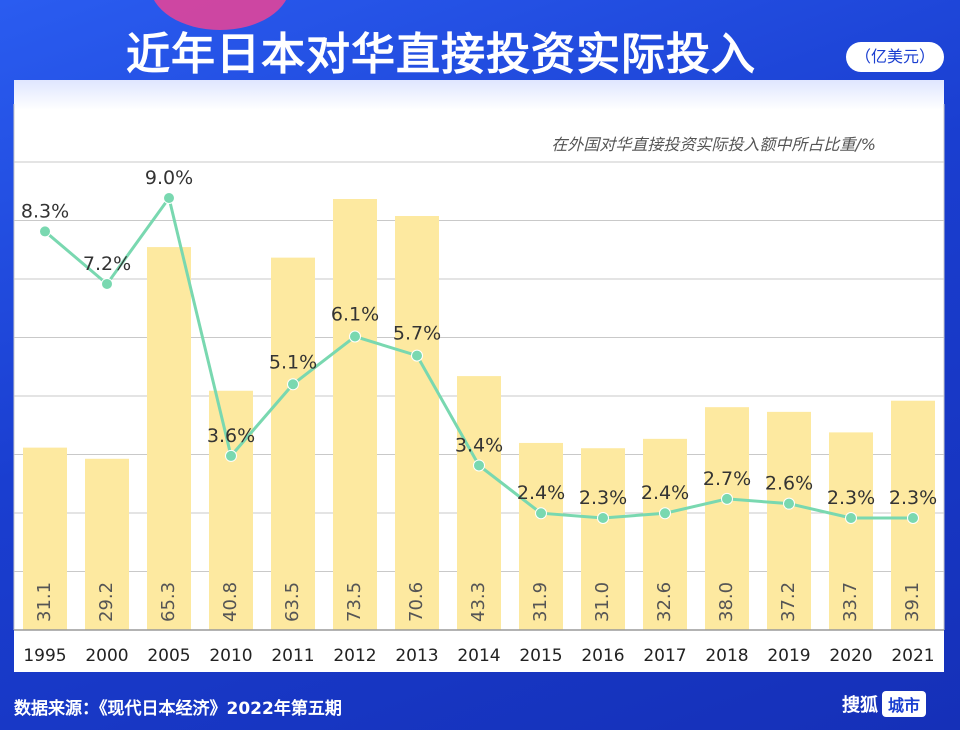  I want to click on bar-value-label: 31.0, so click(602, 602).